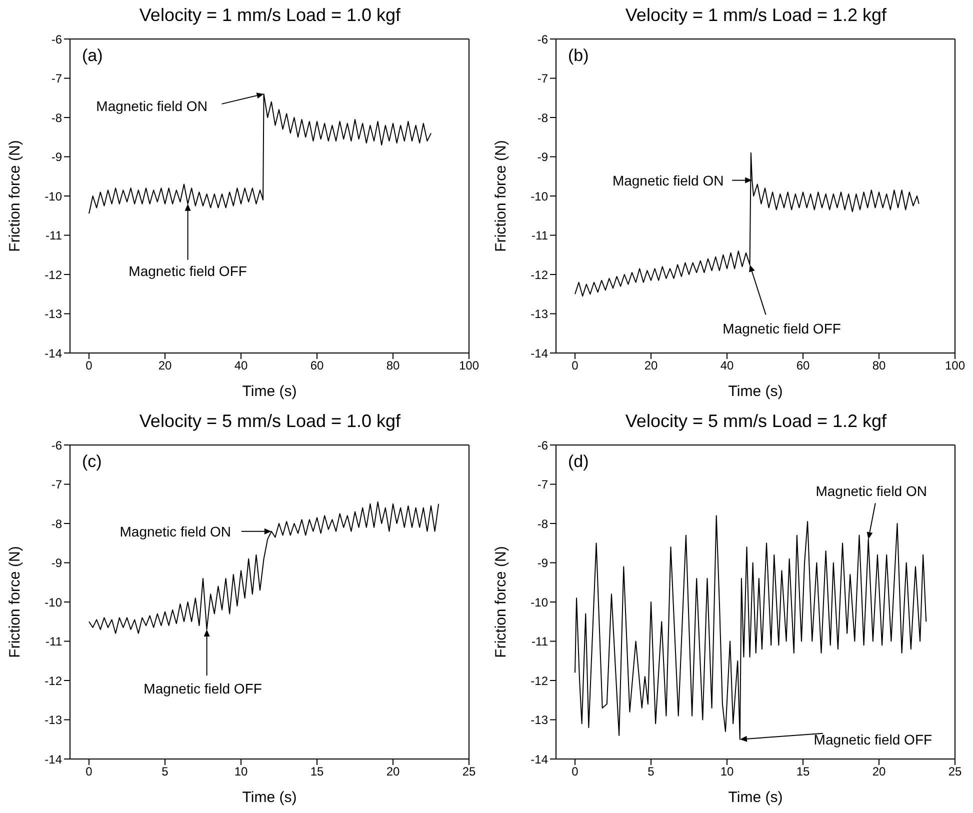 The image size is (973, 813). Describe the element at coordinates (578, 56) in the screenshot. I see `annotation: (b)` at that location.